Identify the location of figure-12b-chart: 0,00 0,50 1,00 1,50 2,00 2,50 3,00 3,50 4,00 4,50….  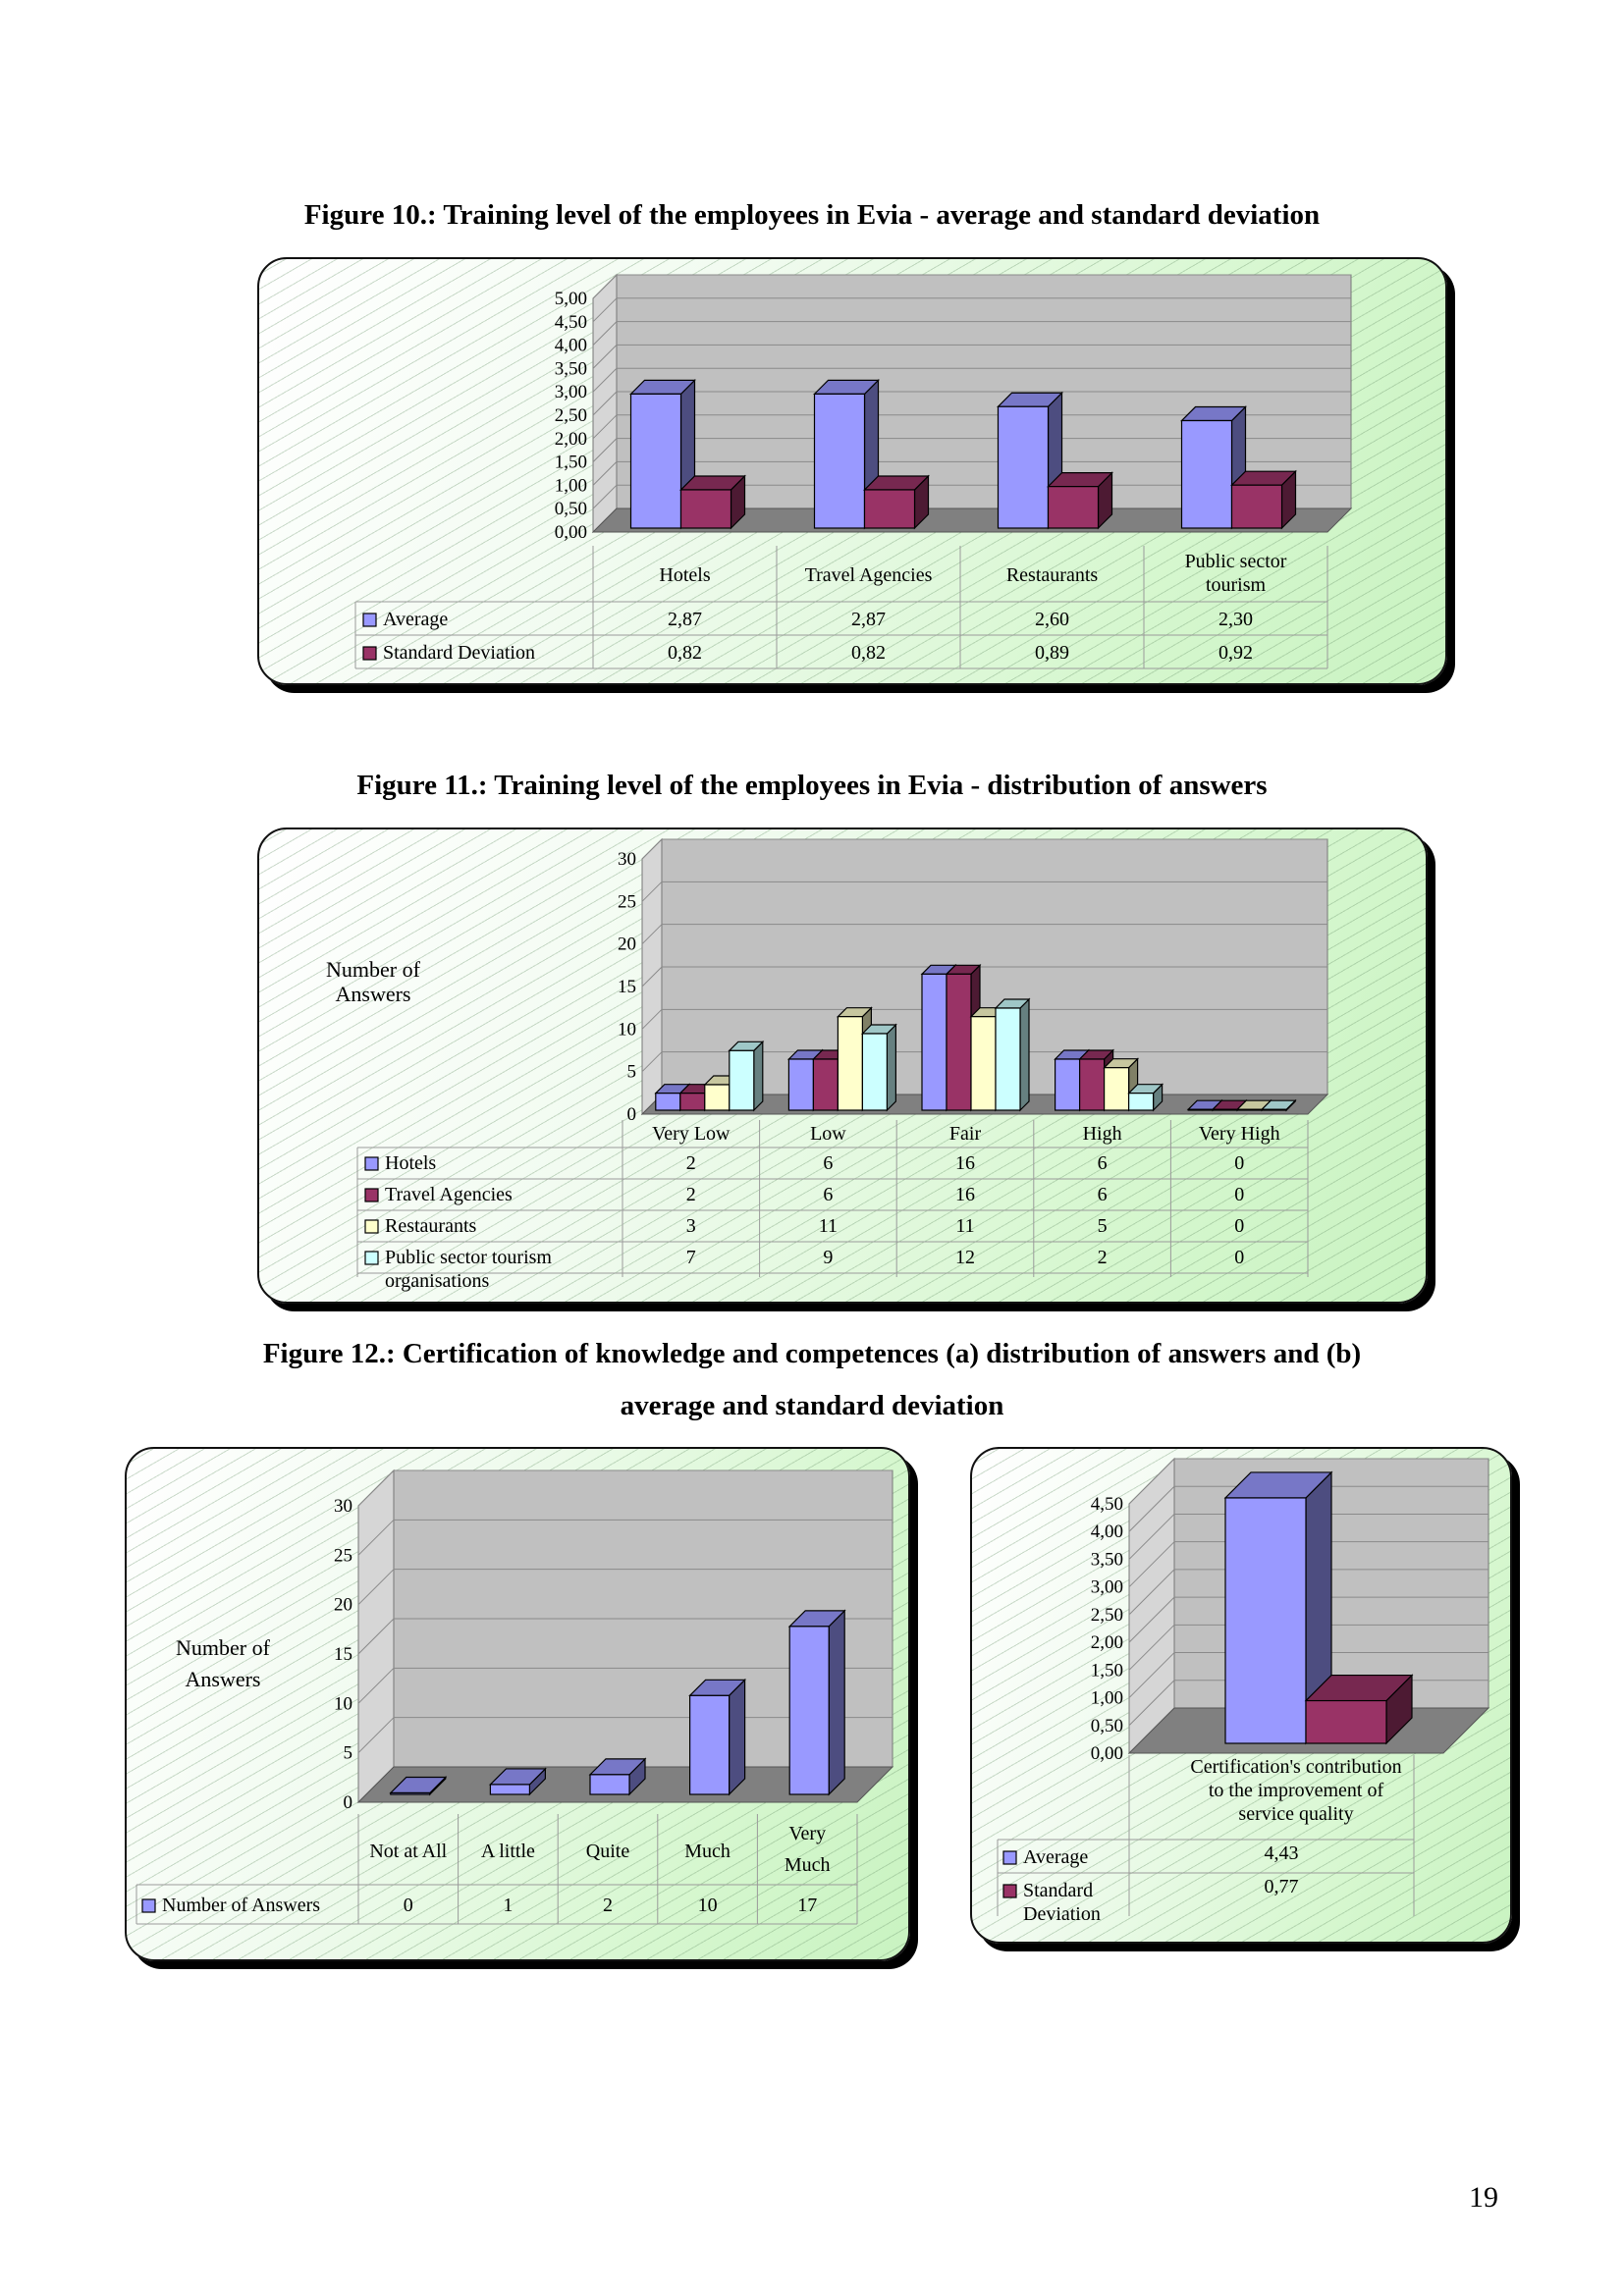
(1241, 1695).